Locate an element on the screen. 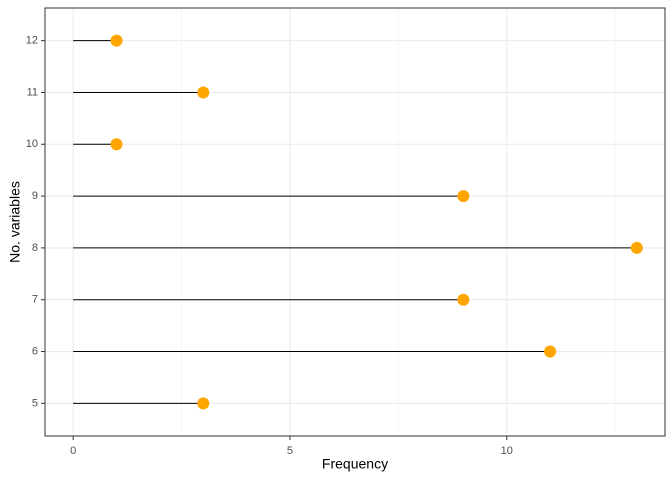  x-axis-title: Frequency is located at coordinates (355, 464).